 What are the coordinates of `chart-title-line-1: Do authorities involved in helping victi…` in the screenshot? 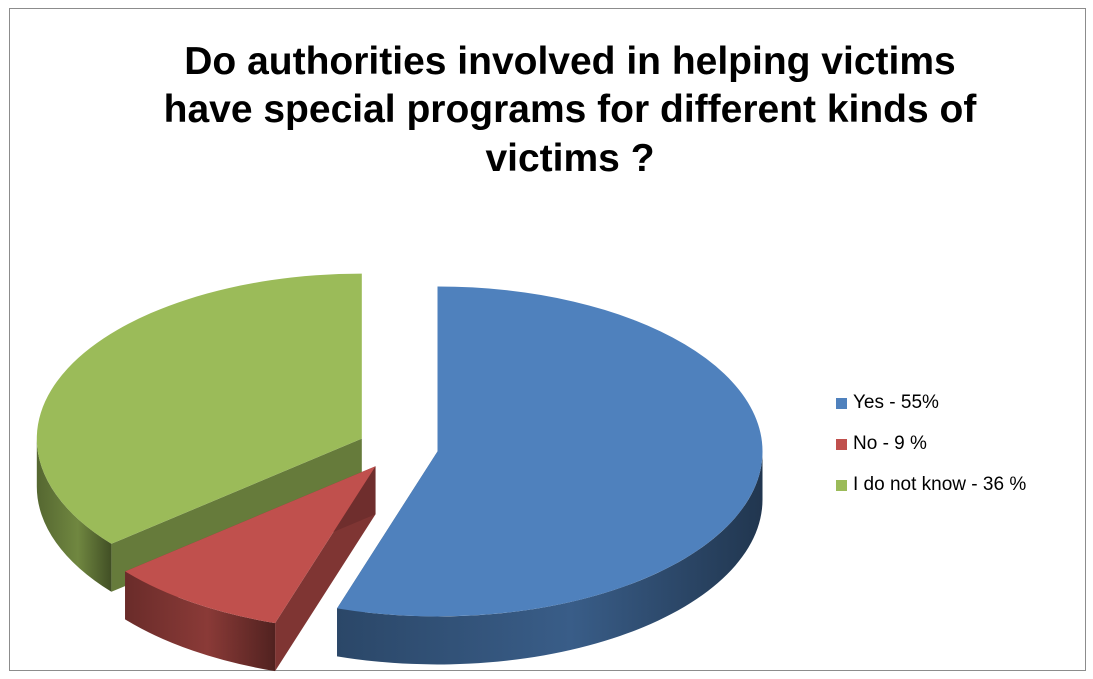 It's located at (570, 61).